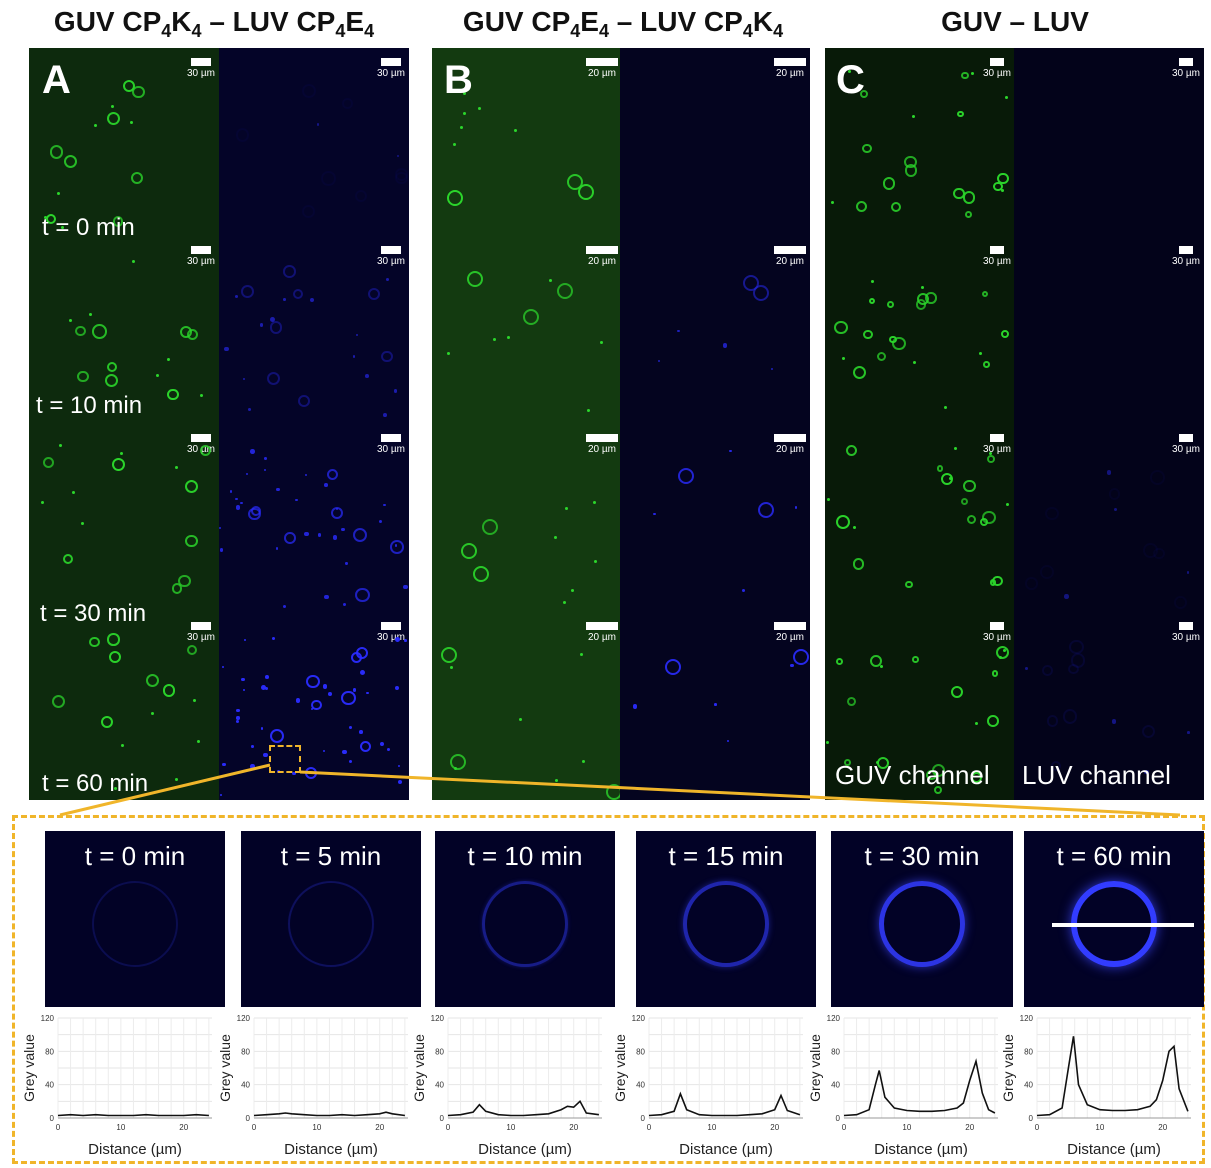 This screenshot has height=1168, width=1211. I want to click on x-tick-label: 20, so click(1162, 1127).